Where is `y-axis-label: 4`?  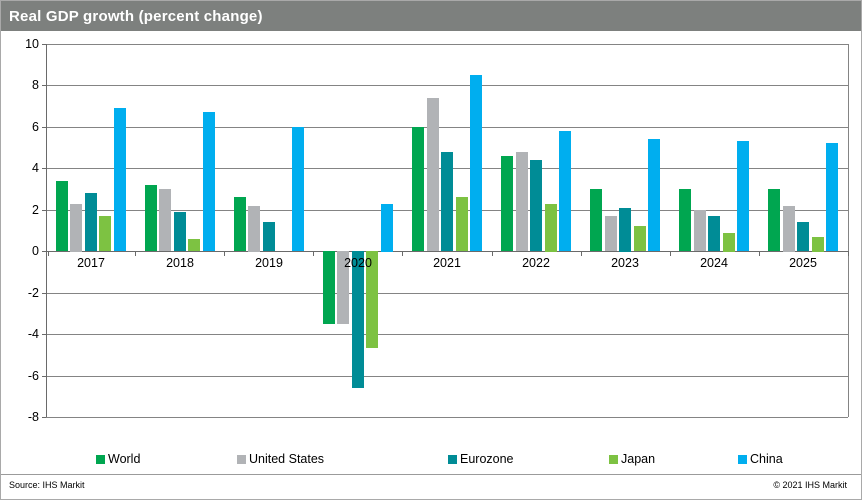 y-axis-label: 4 is located at coordinates (35, 168).